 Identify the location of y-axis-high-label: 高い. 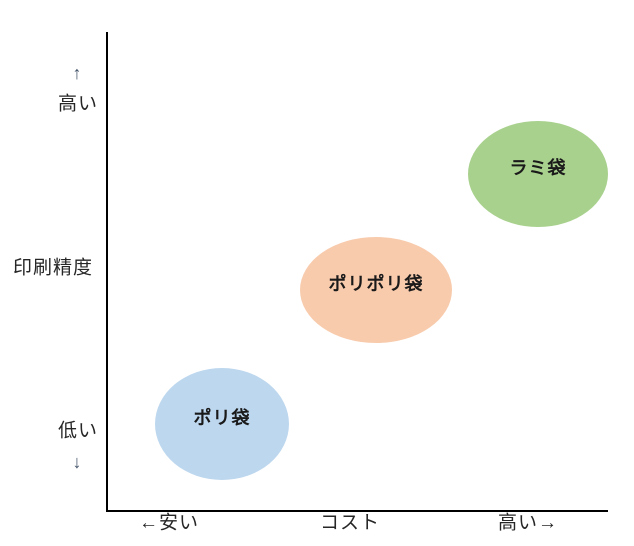
(78, 104).